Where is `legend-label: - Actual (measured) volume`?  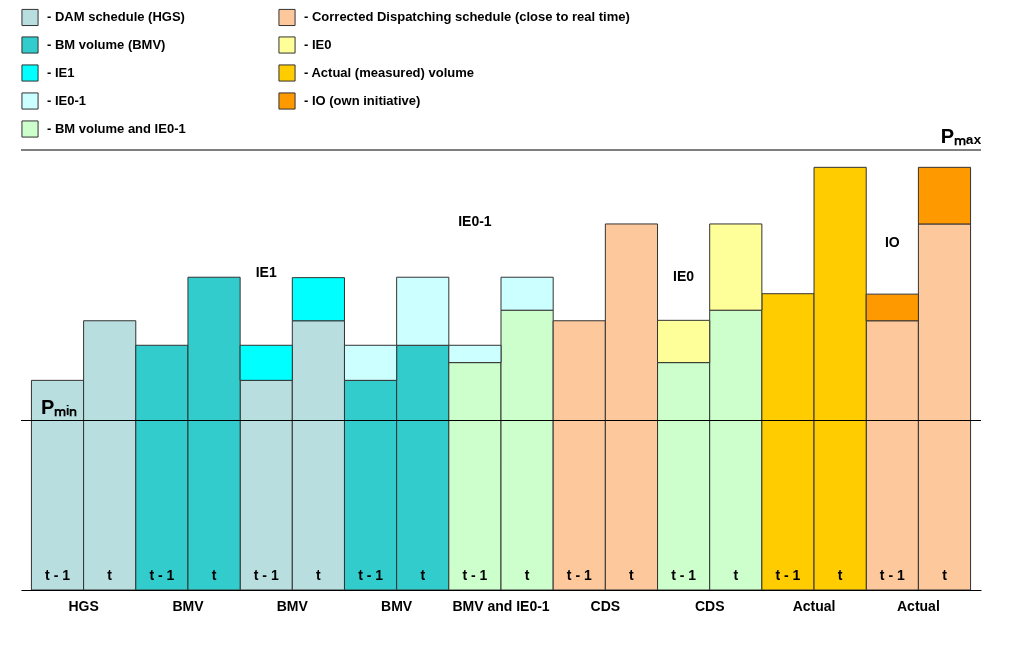 legend-label: - Actual (measured) volume is located at coordinates (389, 72).